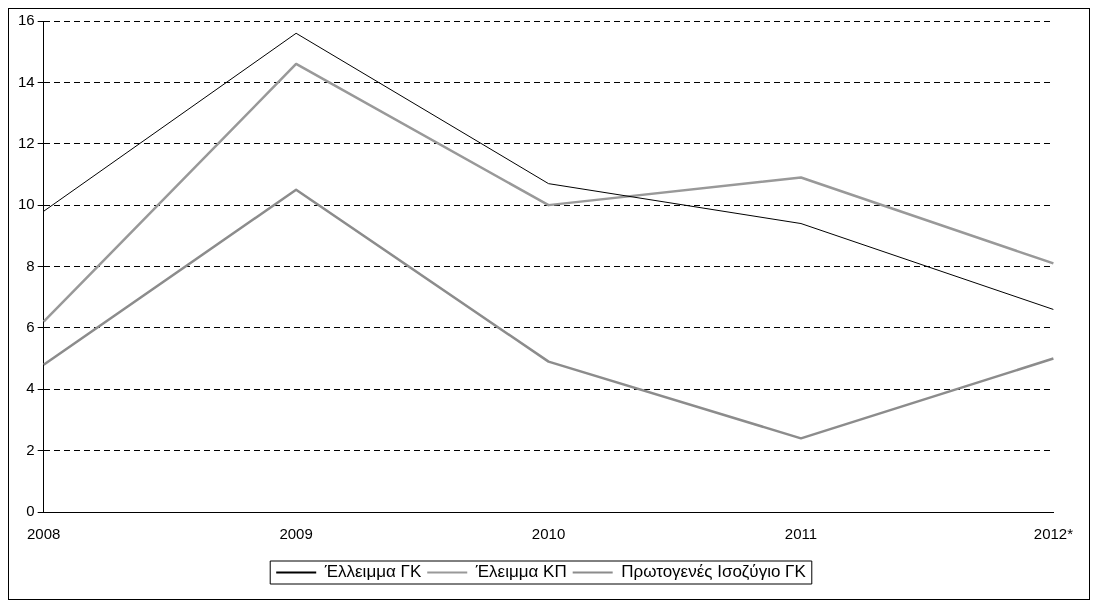 This screenshot has width=1100, height=610. What do you see at coordinates (801, 534) in the screenshot?
I see `x-tick-label: 2011` at bounding box center [801, 534].